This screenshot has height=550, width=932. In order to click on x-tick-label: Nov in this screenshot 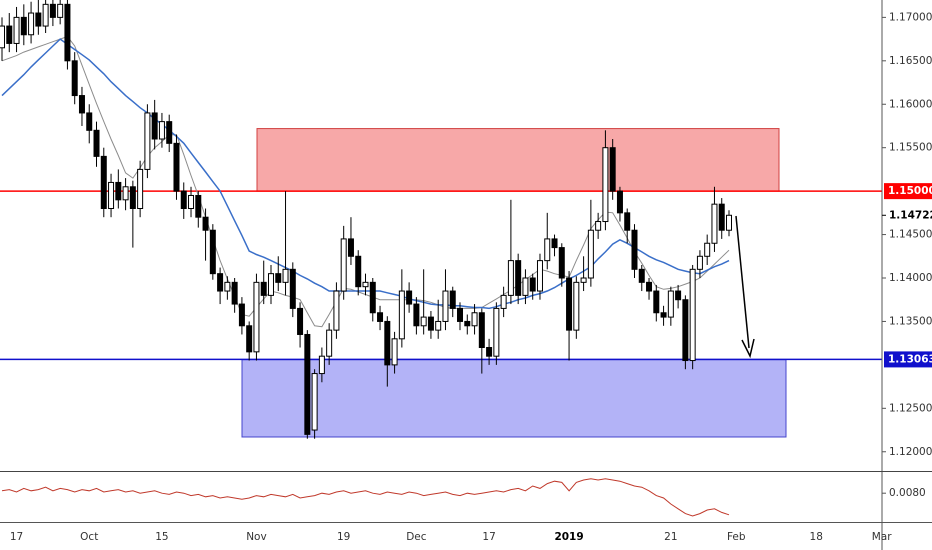, I will do `click(256, 537)`.